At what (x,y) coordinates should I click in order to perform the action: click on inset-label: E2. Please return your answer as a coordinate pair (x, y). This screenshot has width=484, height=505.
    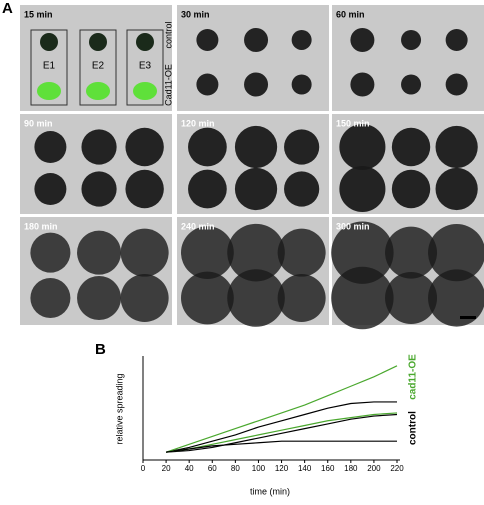
    Looking at the image, I should click on (98, 66).